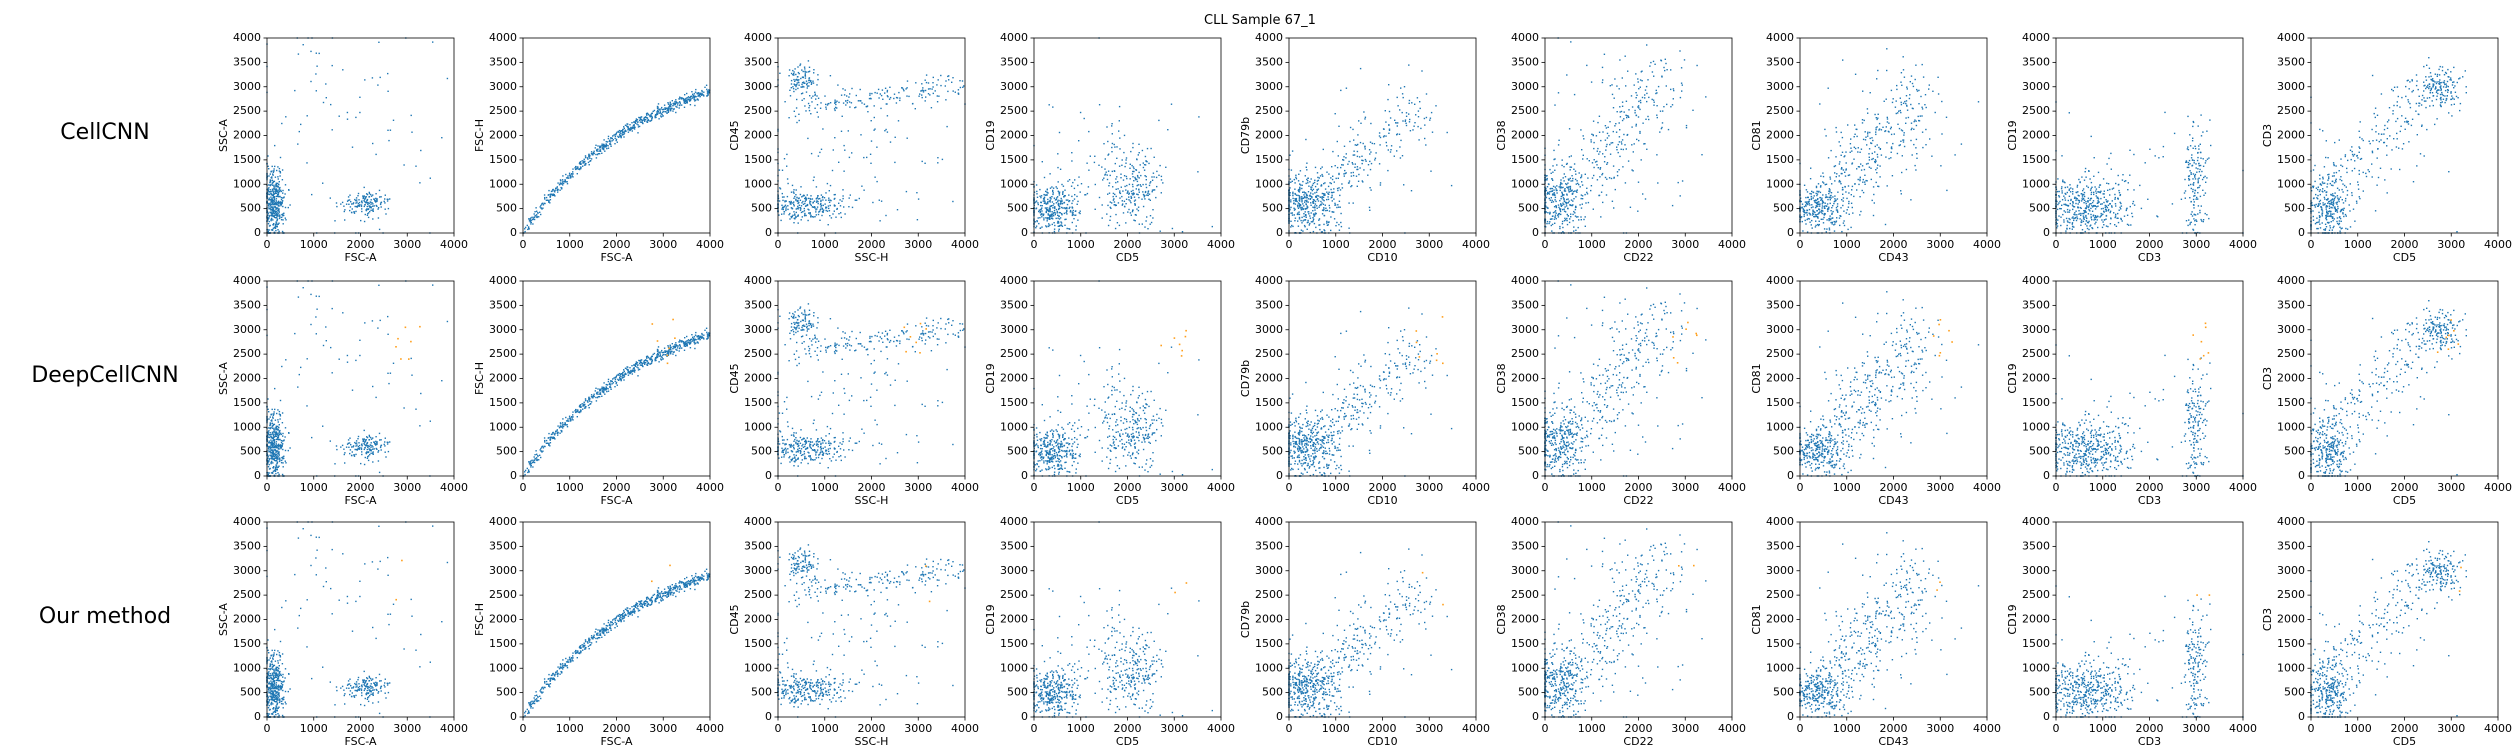 The width and height of the screenshot is (2520, 756). What do you see at coordinates (1732, 244) in the screenshot?
I see `x-tick-label: 4000` at bounding box center [1732, 244].